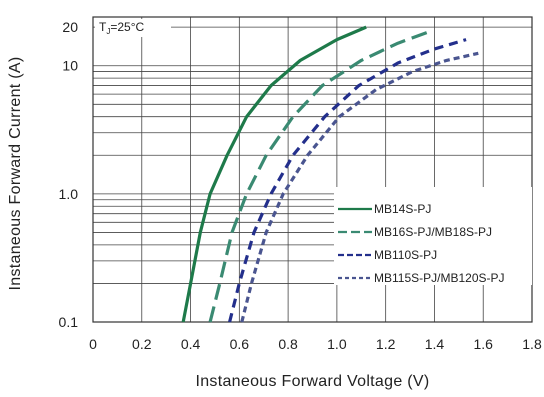 This screenshot has width=544, height=397. What do you see at coordinates (405, 255) in the screenshot?
I see `legend-label-3: MB110S-PJ` at bounding box center [405, 255].